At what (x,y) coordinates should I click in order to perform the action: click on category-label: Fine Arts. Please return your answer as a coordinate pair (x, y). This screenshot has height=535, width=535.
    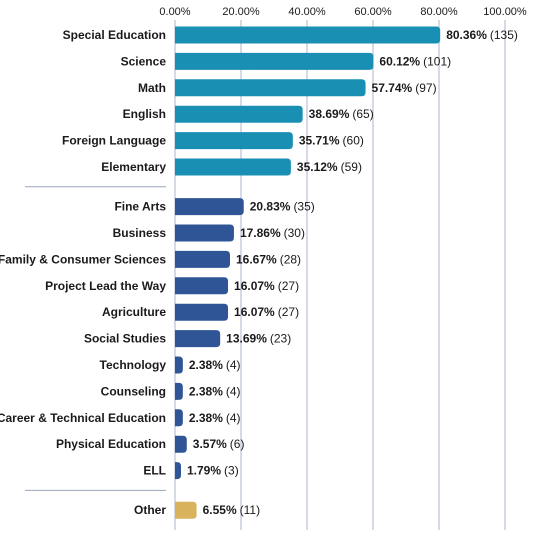
    Looking at the image, I should click on (140, 207).